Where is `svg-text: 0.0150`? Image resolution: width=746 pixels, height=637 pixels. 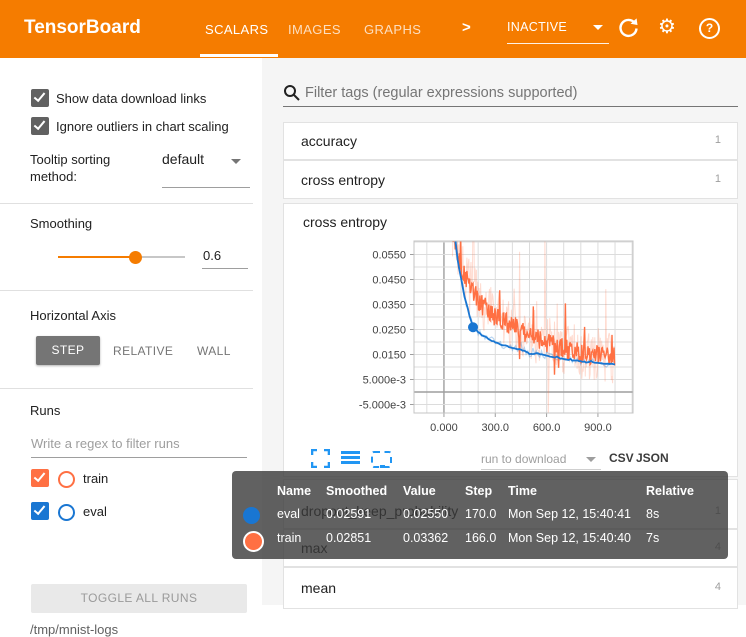 svg-text: 0.0150 is located at coordinates (389, 356).